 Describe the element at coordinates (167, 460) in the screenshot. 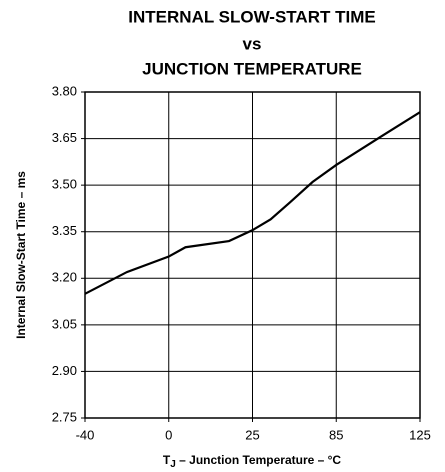

I see `x-axis-symbol: T` at that location.